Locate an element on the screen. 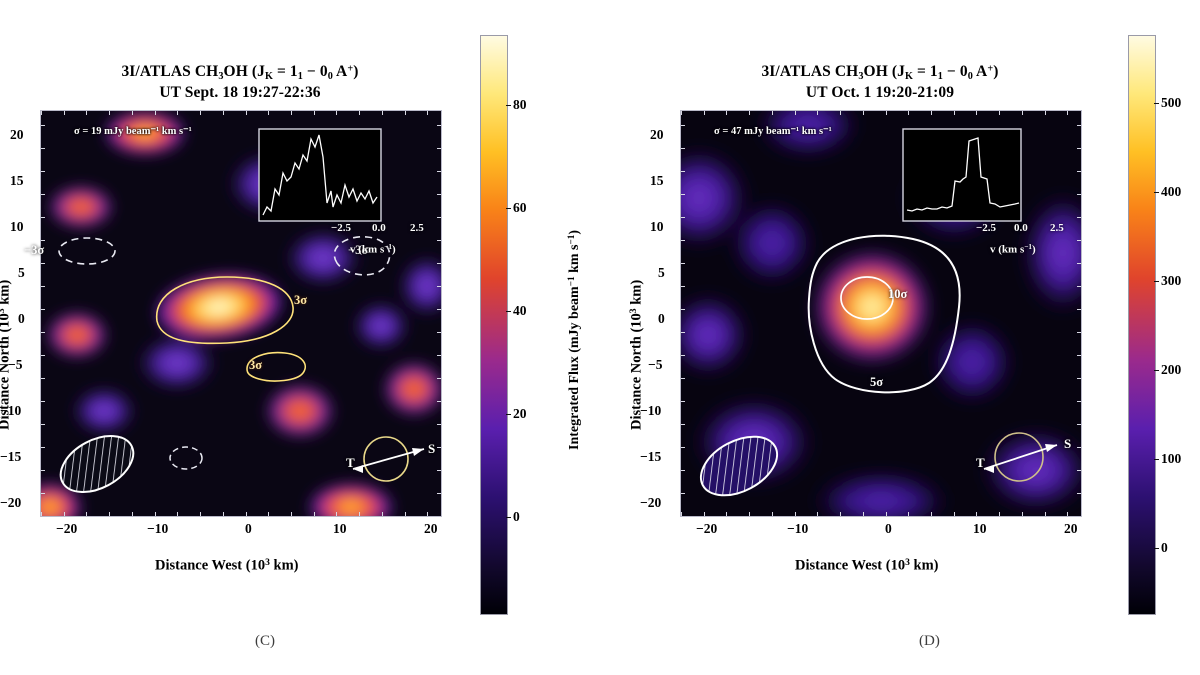 The width and height of the screenshot is (1200, 675). ytick-label: −15 is located at coordinates (11, 456).